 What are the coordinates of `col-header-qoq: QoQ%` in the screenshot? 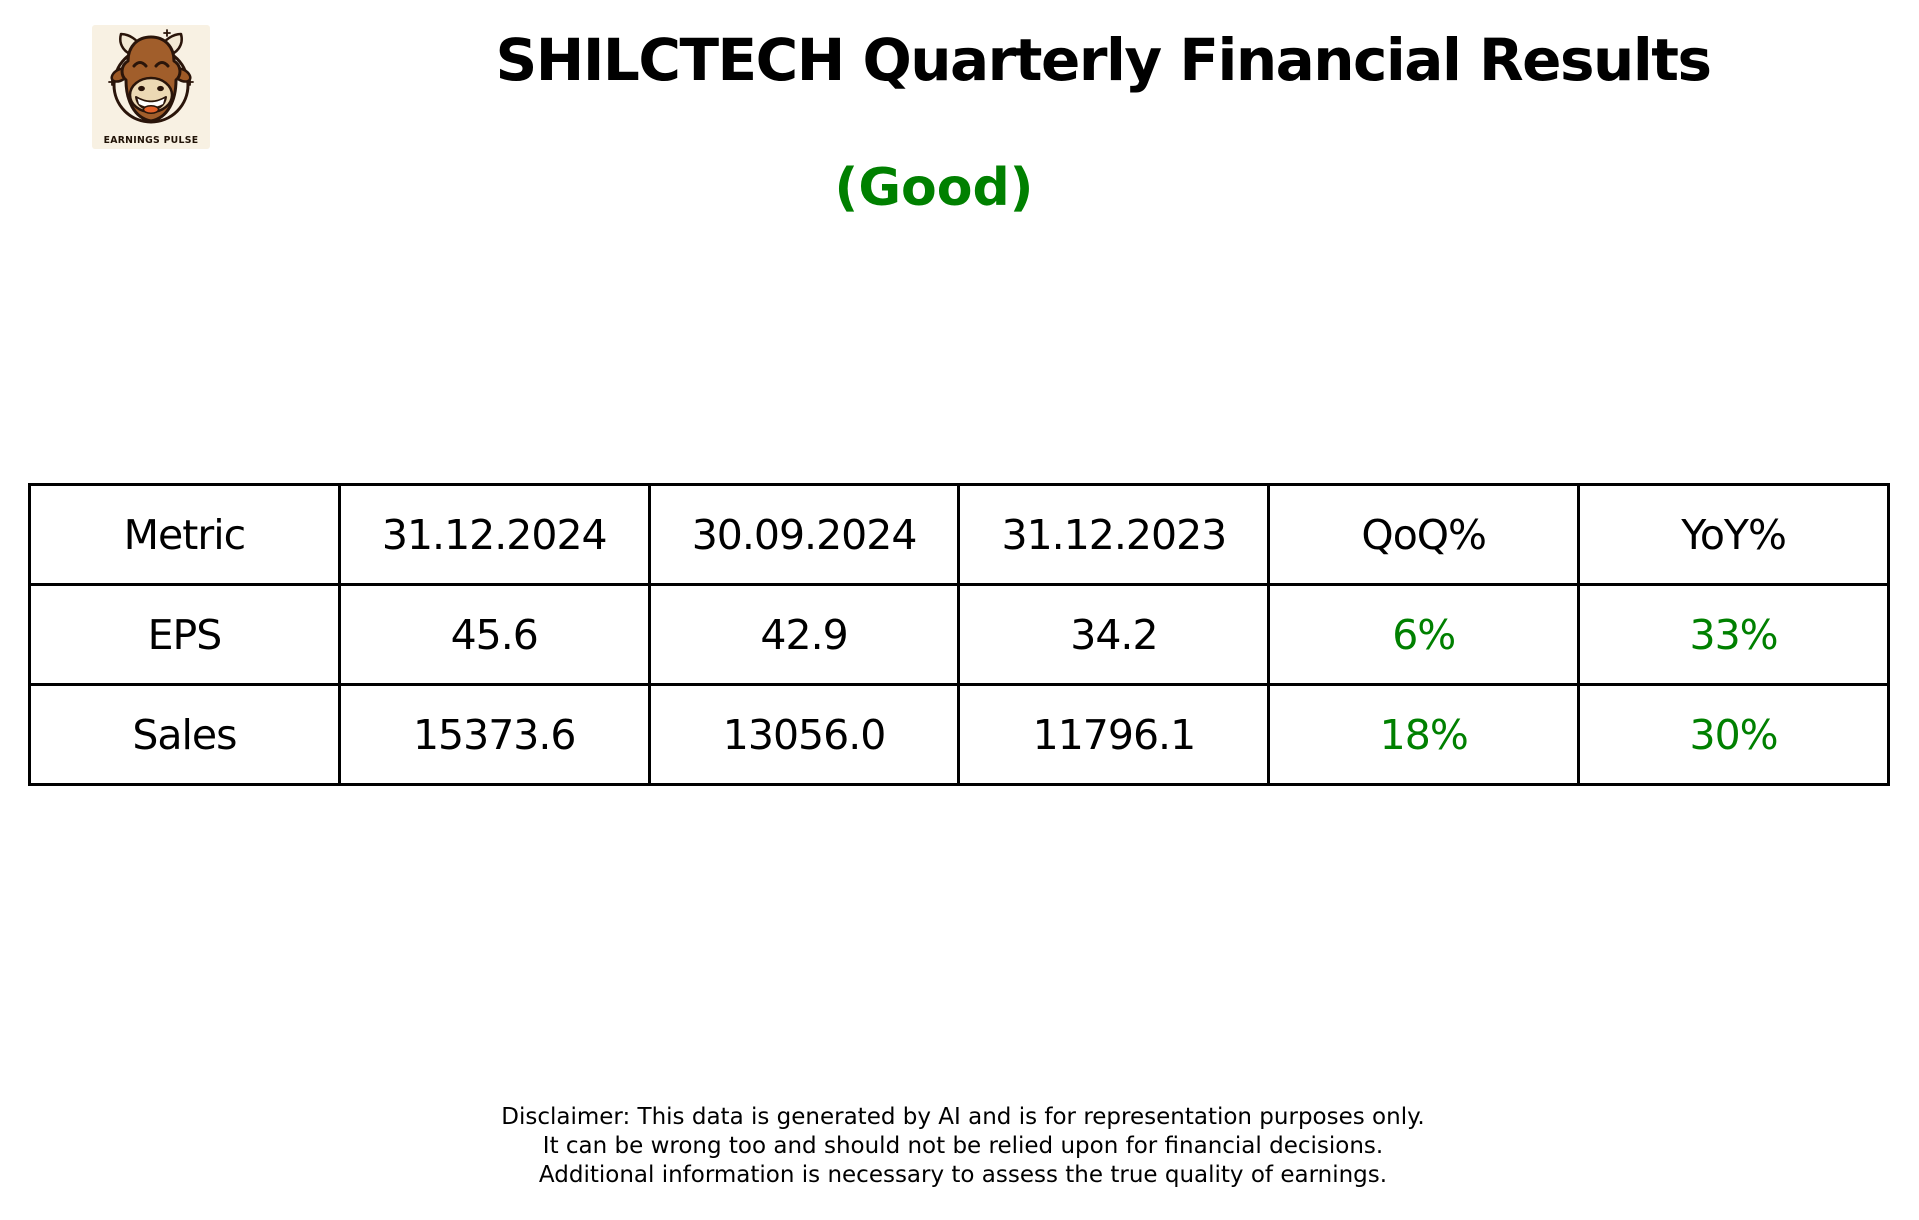 It's located at (1424, 534).